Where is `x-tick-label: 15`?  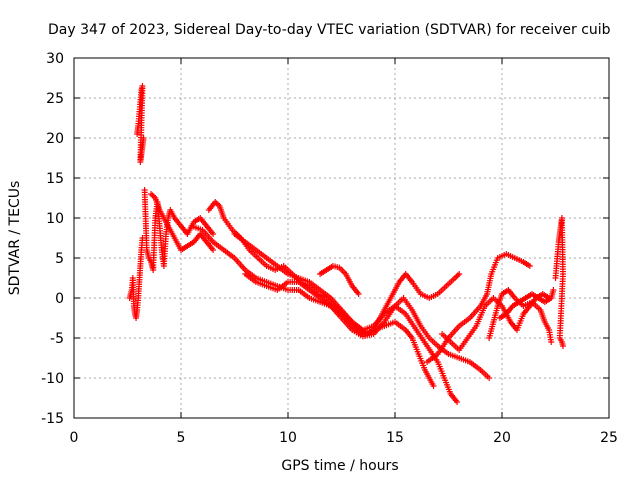
x-tick-label: 15 is located at coordinates (395, 438).